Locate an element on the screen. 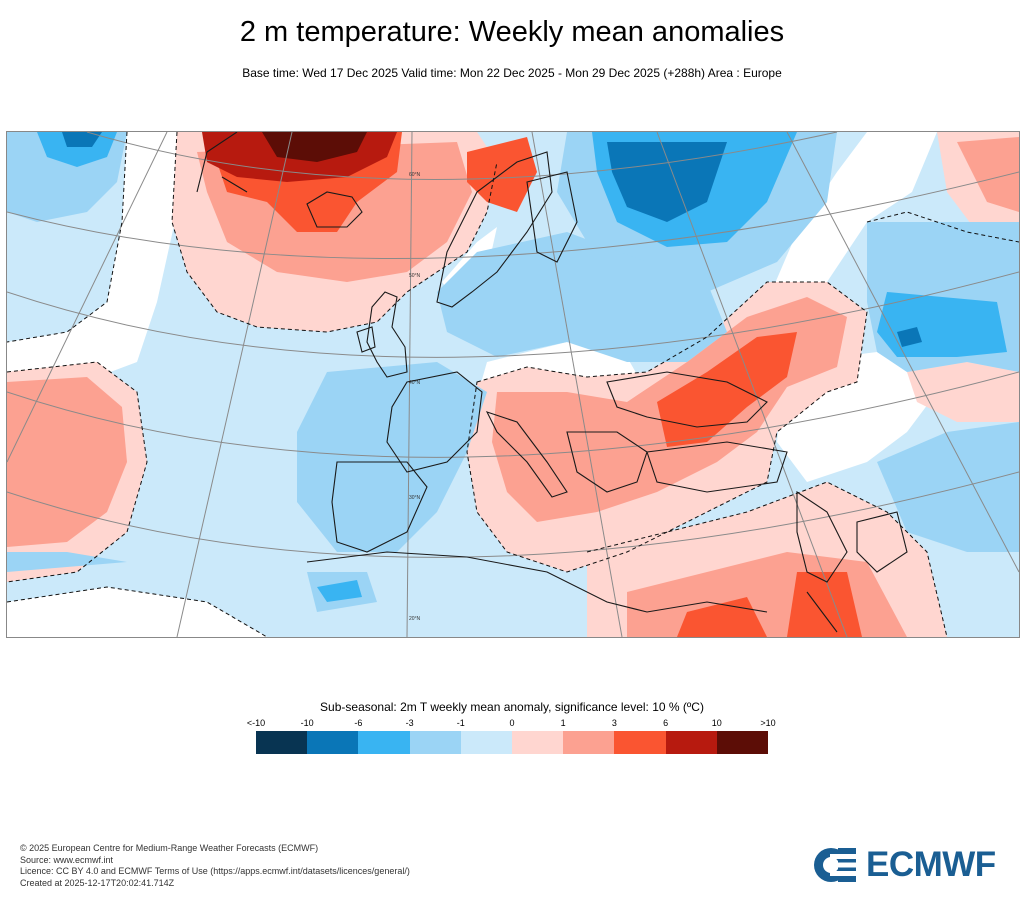 The image size is (1024, 922). graticule-labels: 60°N 50°N 40°N 30°N 20°N is located at coordinates (415, 397).